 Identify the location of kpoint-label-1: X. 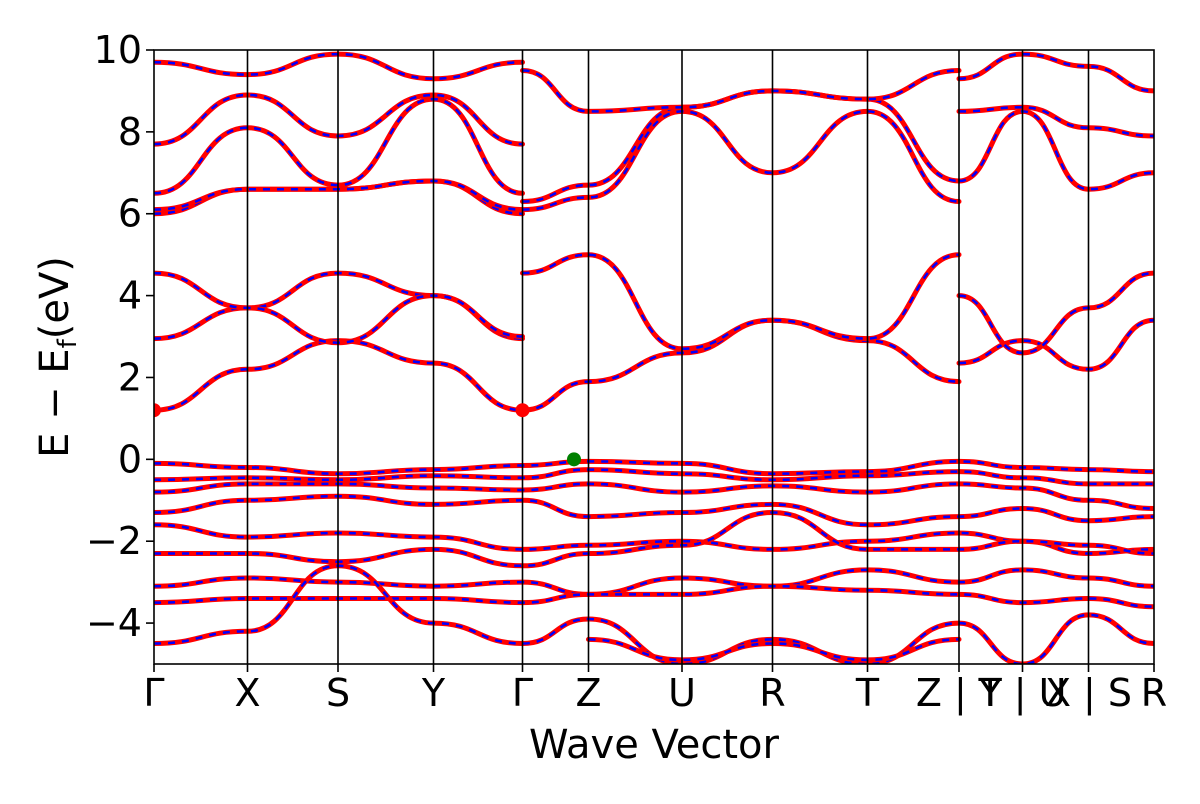
(247, 693).